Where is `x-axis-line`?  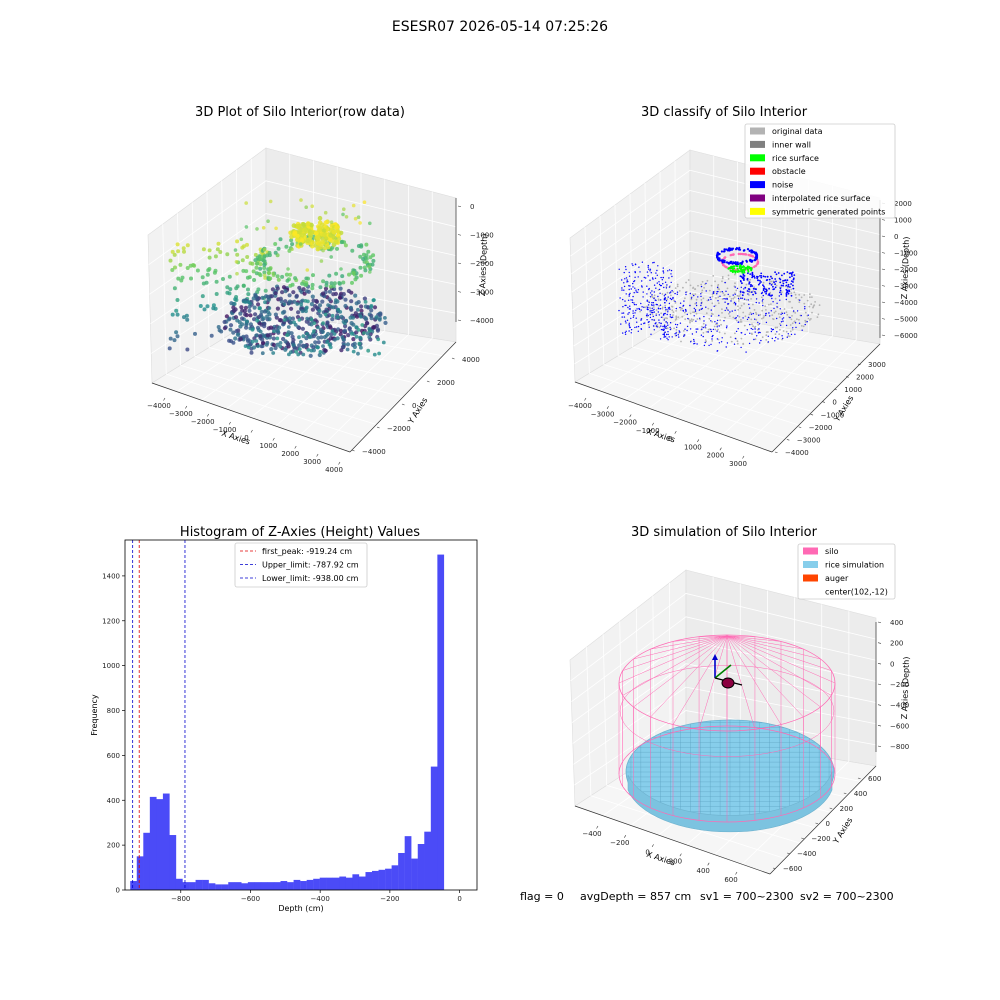
x-axis-line is located at coordinates (672, 840).